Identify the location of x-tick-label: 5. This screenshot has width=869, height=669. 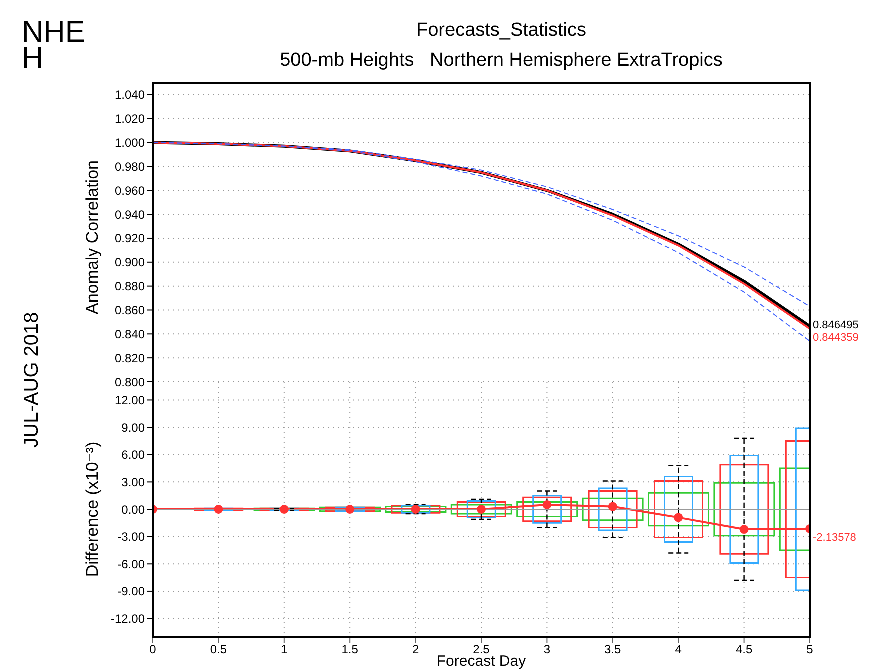
(810, 649).